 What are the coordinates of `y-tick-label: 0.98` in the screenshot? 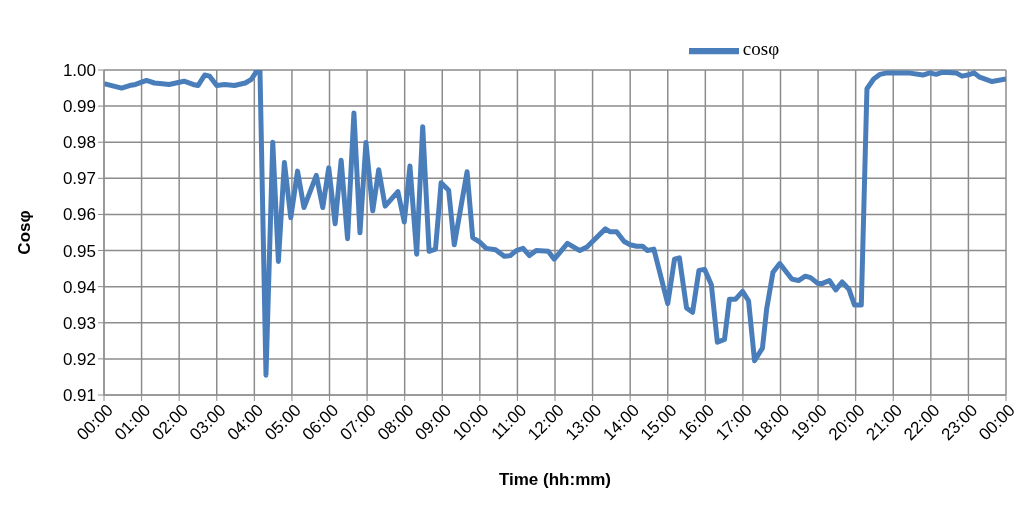 It's located at (79, 143).